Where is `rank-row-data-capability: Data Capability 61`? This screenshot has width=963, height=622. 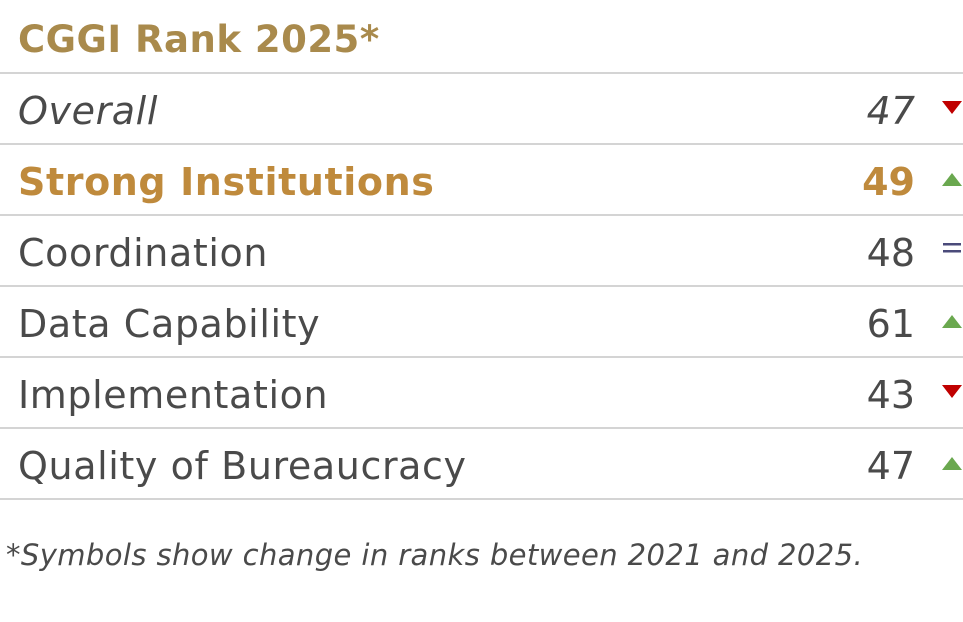
rank-row-data-capability: Data Capability 61 is located at coordinates (481, 322).